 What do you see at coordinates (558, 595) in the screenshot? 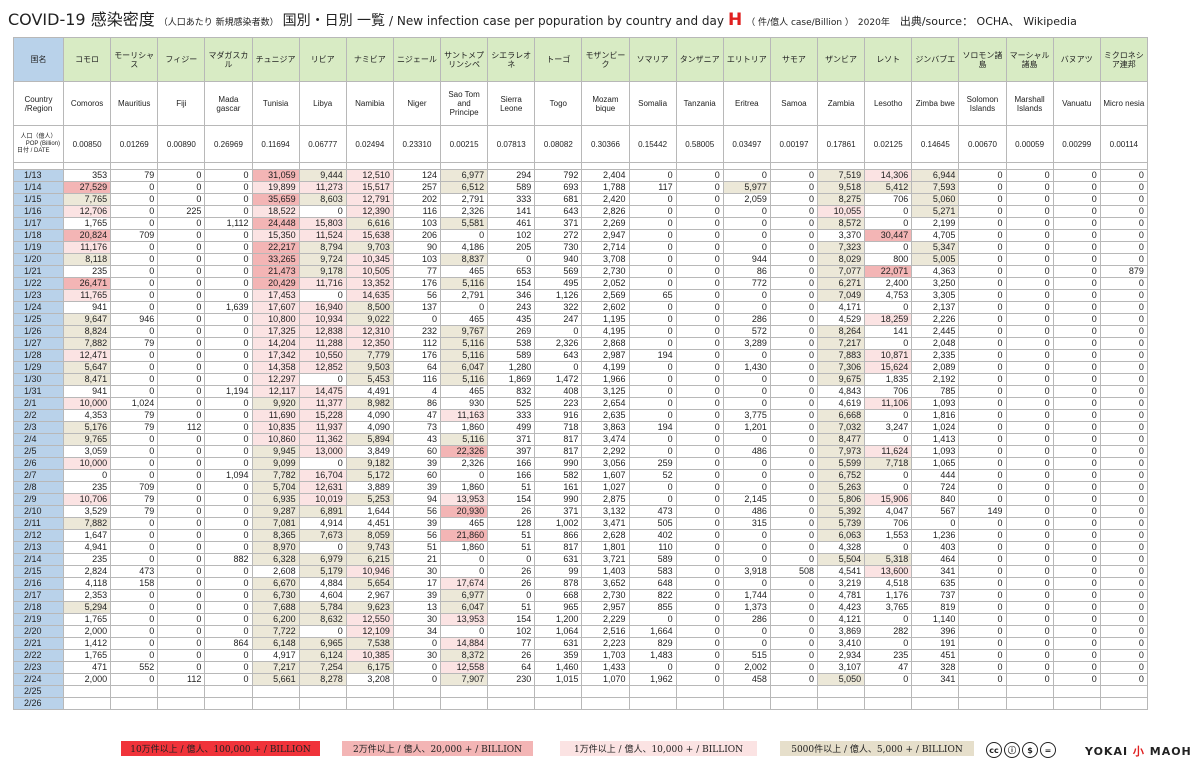
I see `value-cell: 668` at bounding box center [558, 595].